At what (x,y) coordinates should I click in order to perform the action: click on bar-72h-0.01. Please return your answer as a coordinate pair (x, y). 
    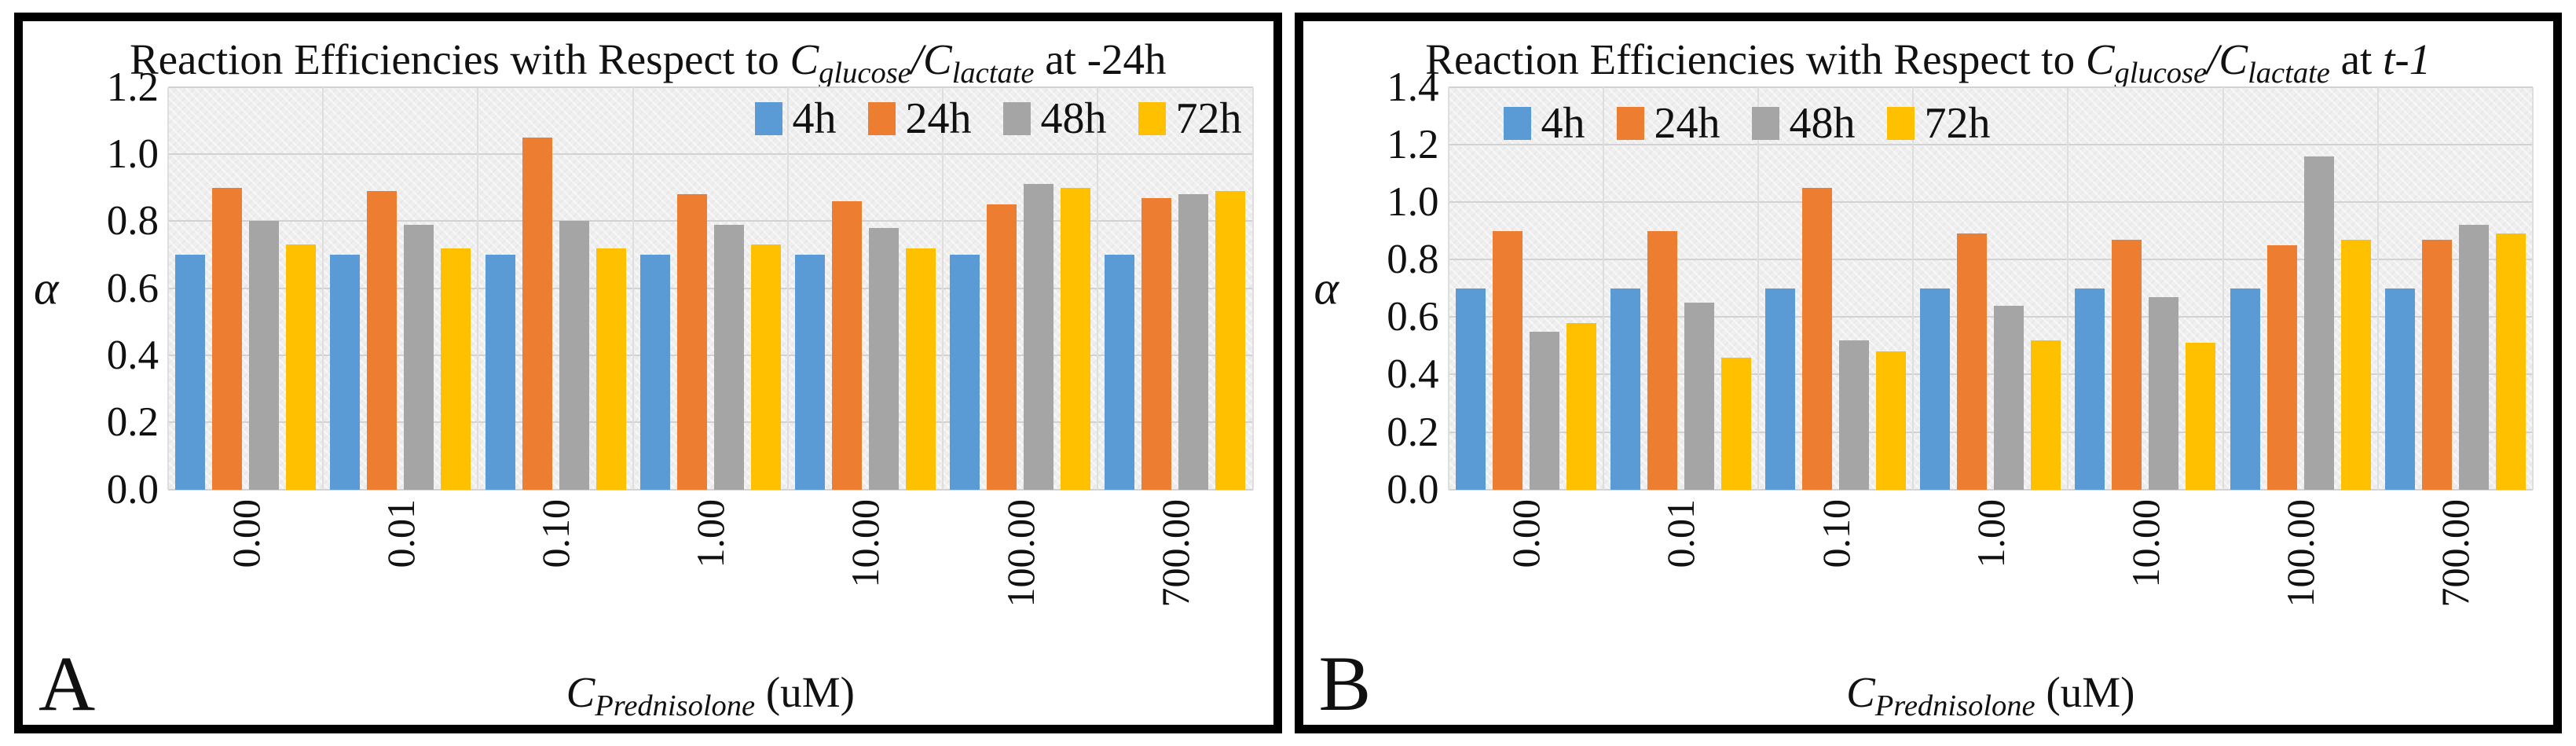
    Looking at the image, I should click on (456, 369).